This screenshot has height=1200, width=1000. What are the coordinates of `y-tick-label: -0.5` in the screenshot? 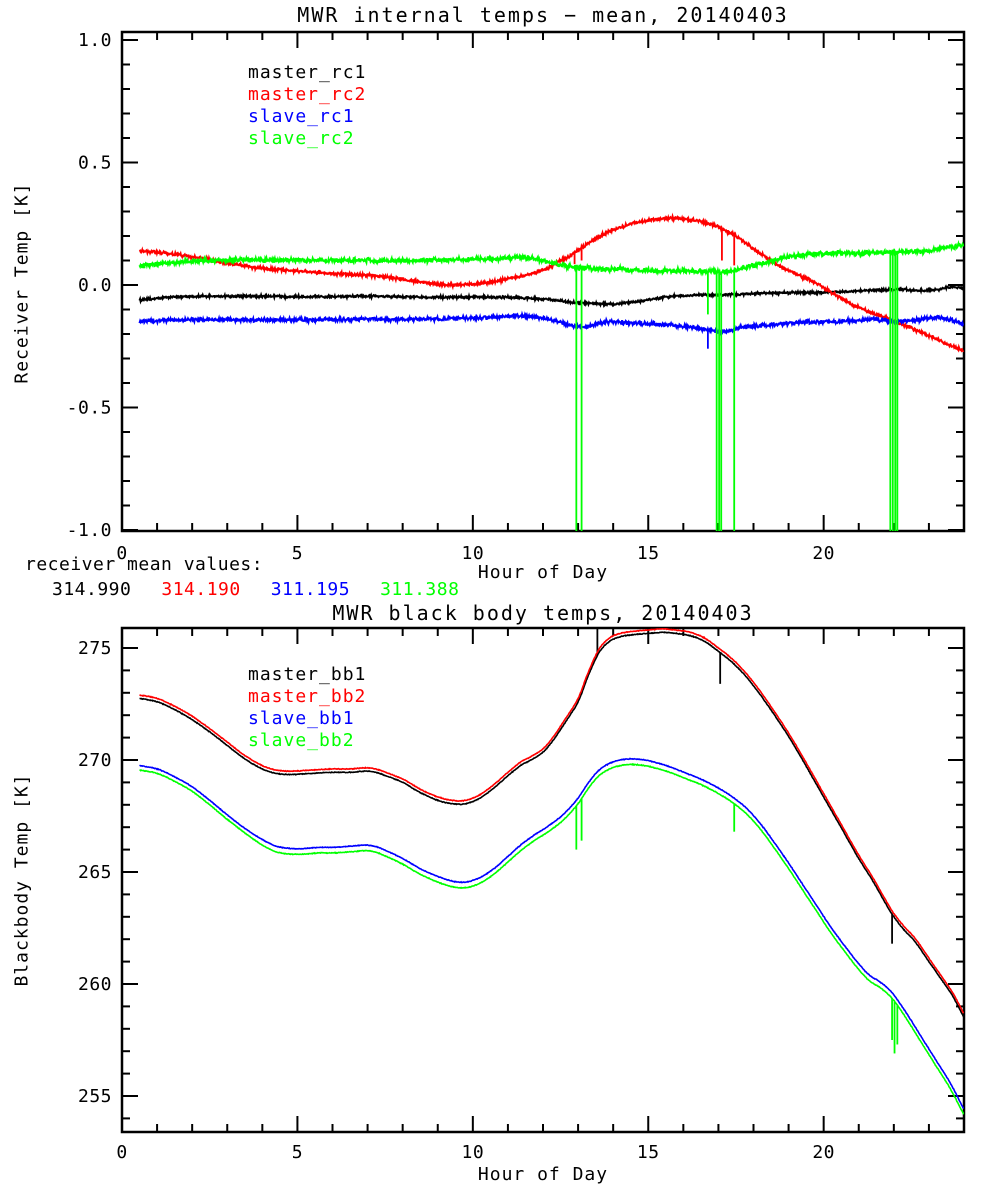 It's located at (89, 408).